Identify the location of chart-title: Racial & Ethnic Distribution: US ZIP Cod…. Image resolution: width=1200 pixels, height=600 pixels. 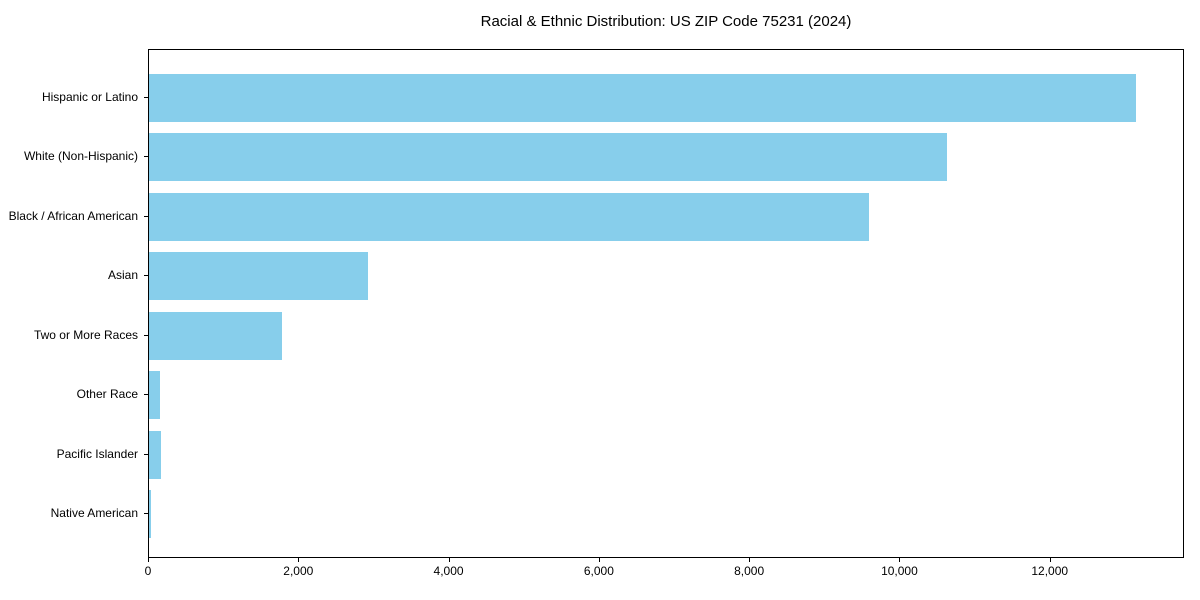
(666, 21).